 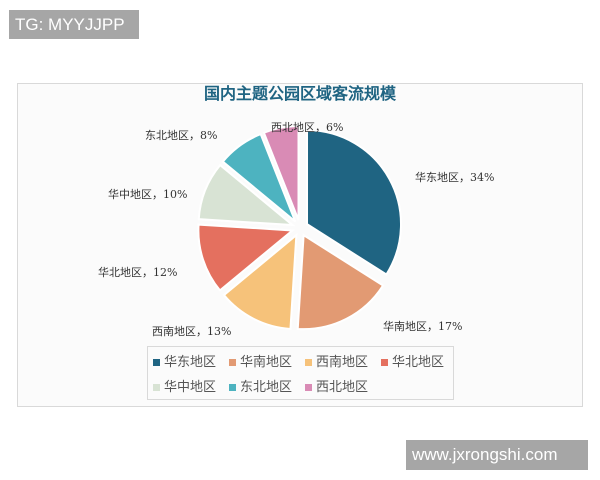 I want to click on legend-label: 东北地区, so click(x=266, y=387).